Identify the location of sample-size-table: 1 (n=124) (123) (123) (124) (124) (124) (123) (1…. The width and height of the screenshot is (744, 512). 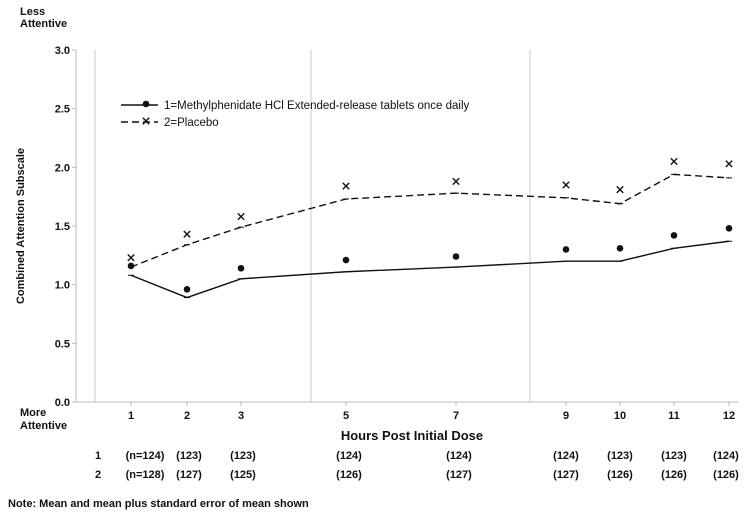
(417, 465).